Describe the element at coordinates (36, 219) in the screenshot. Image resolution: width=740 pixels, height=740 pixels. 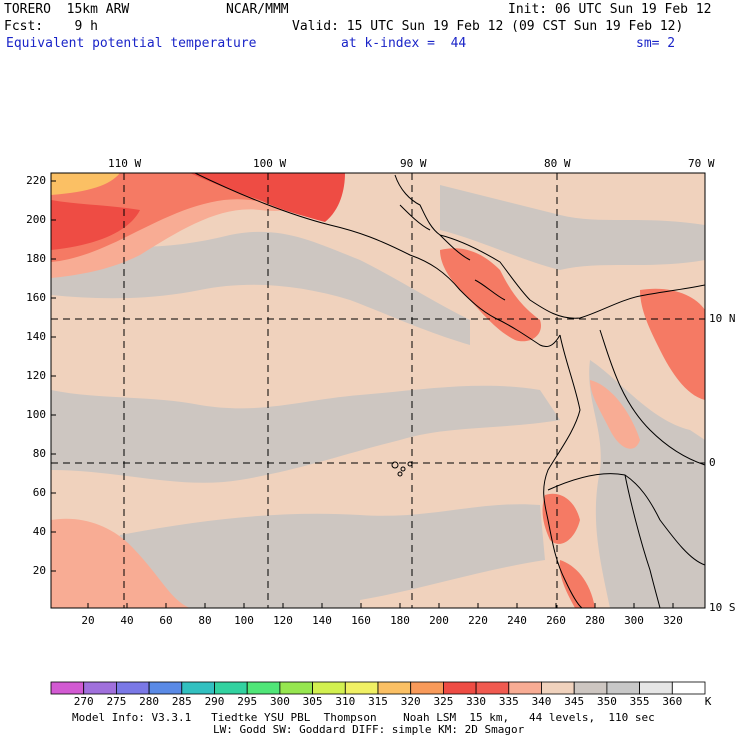
I see `y-tick-label: 200` at that location.